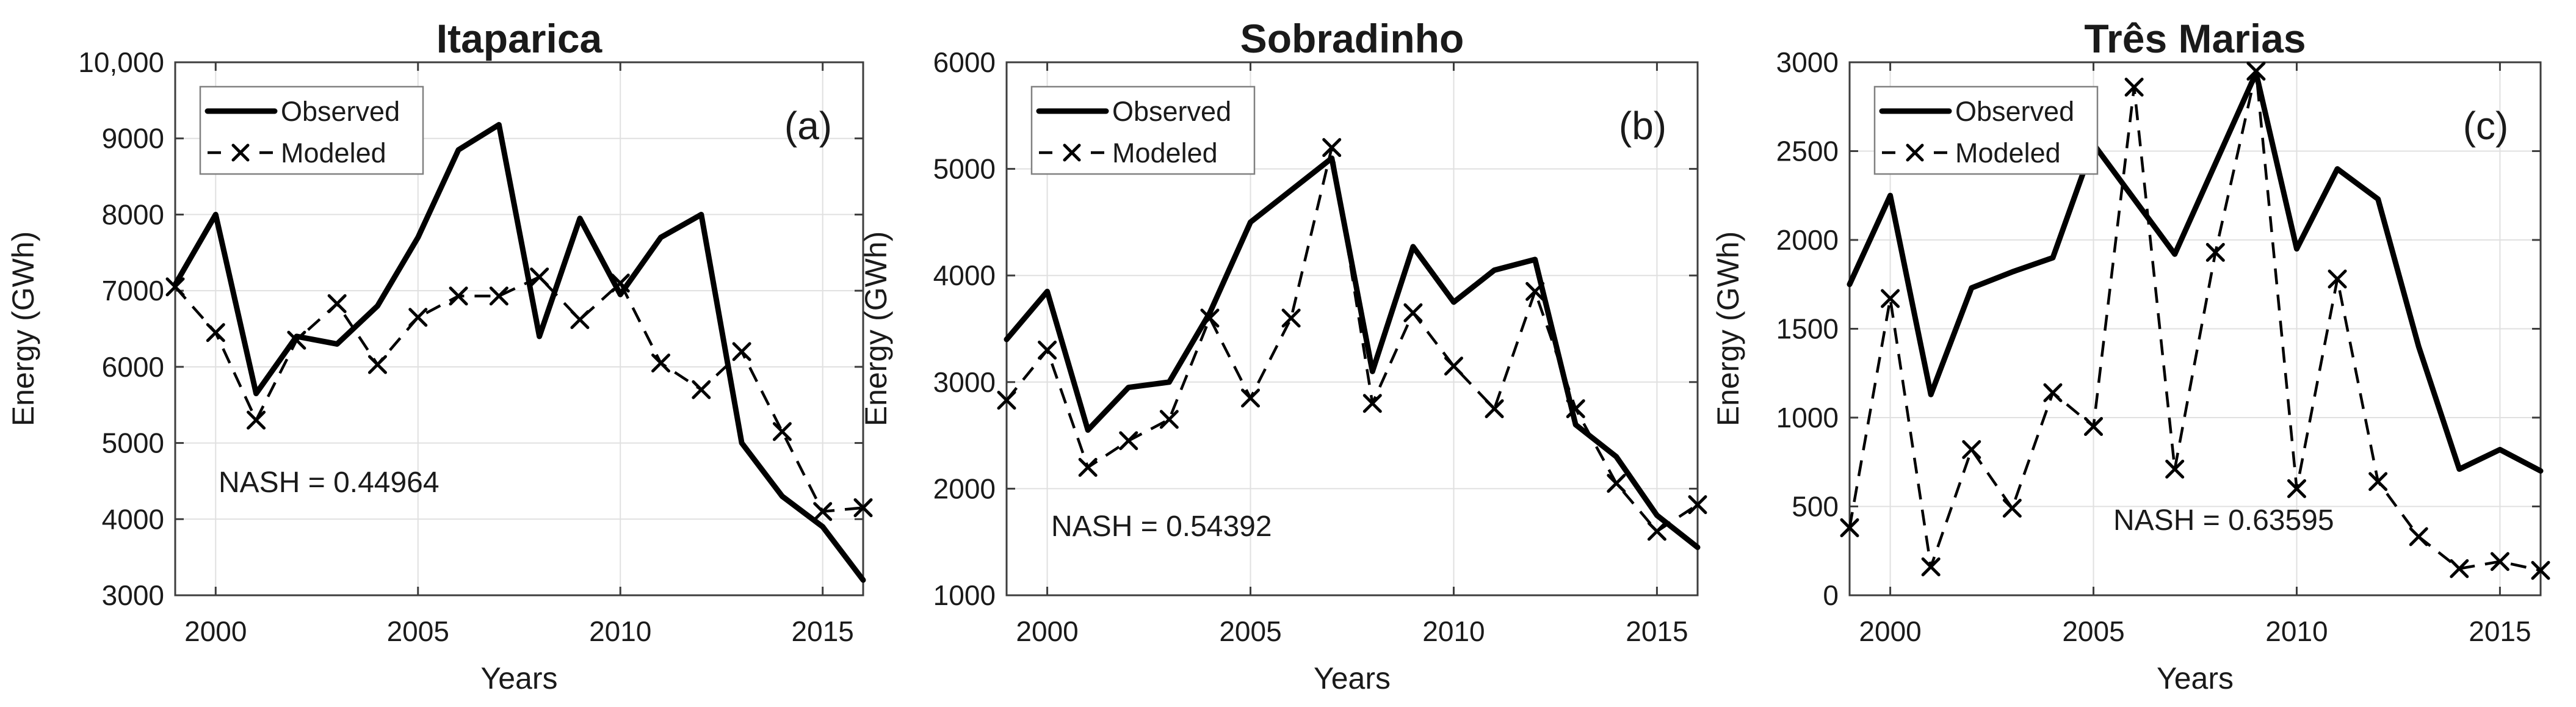 The height and width of the screenshot is (707, 2576). What do you see at coordinates (133, 138) in the screenshot?
I see `y-tick-label: 9000` at bounding box center [133, 138].